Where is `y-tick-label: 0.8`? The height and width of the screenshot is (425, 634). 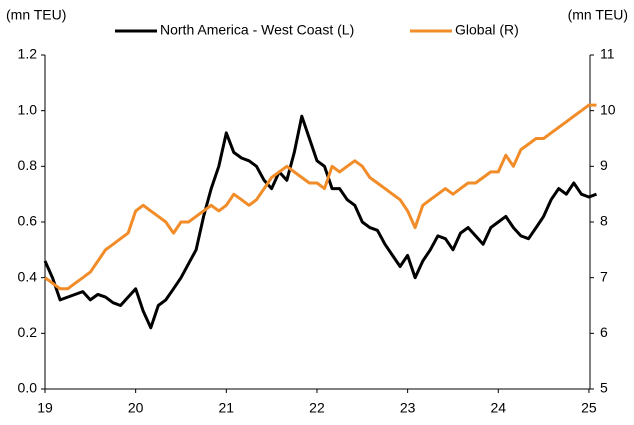
y-tick-label: 0.8 is located at coordinates (28, 165).